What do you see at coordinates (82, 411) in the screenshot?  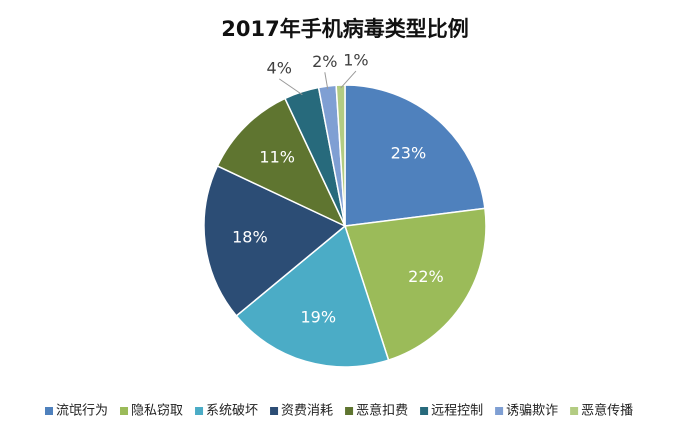 I see `legend-label: 流氓行为` at bounding box center [82, 411].